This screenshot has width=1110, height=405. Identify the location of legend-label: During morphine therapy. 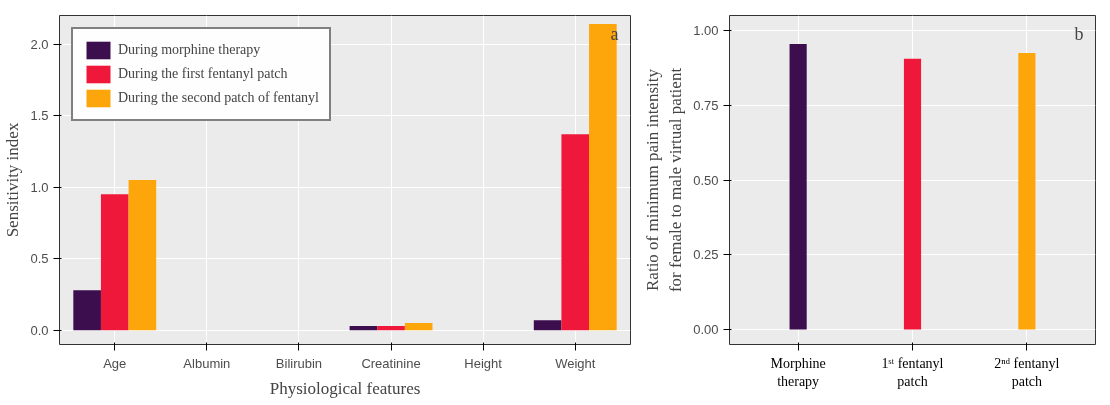
(189, 50).